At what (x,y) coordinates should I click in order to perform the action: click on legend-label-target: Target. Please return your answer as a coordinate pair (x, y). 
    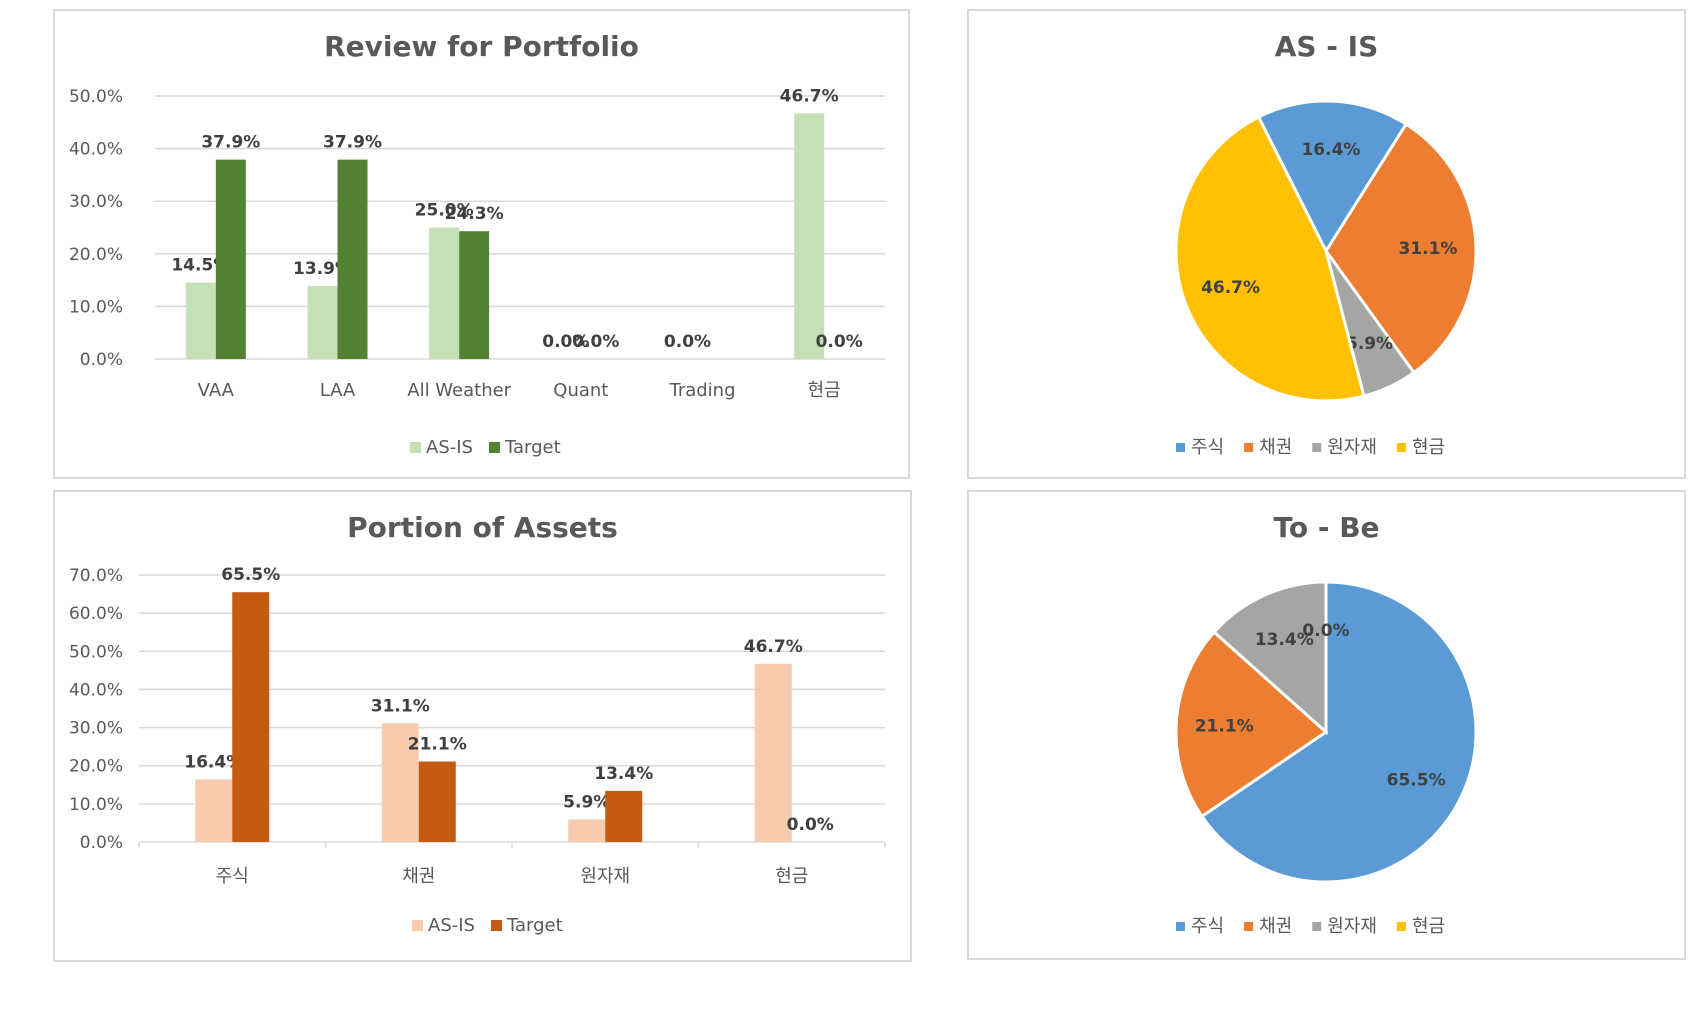
    Looking at the image, I should click on (532, 447).